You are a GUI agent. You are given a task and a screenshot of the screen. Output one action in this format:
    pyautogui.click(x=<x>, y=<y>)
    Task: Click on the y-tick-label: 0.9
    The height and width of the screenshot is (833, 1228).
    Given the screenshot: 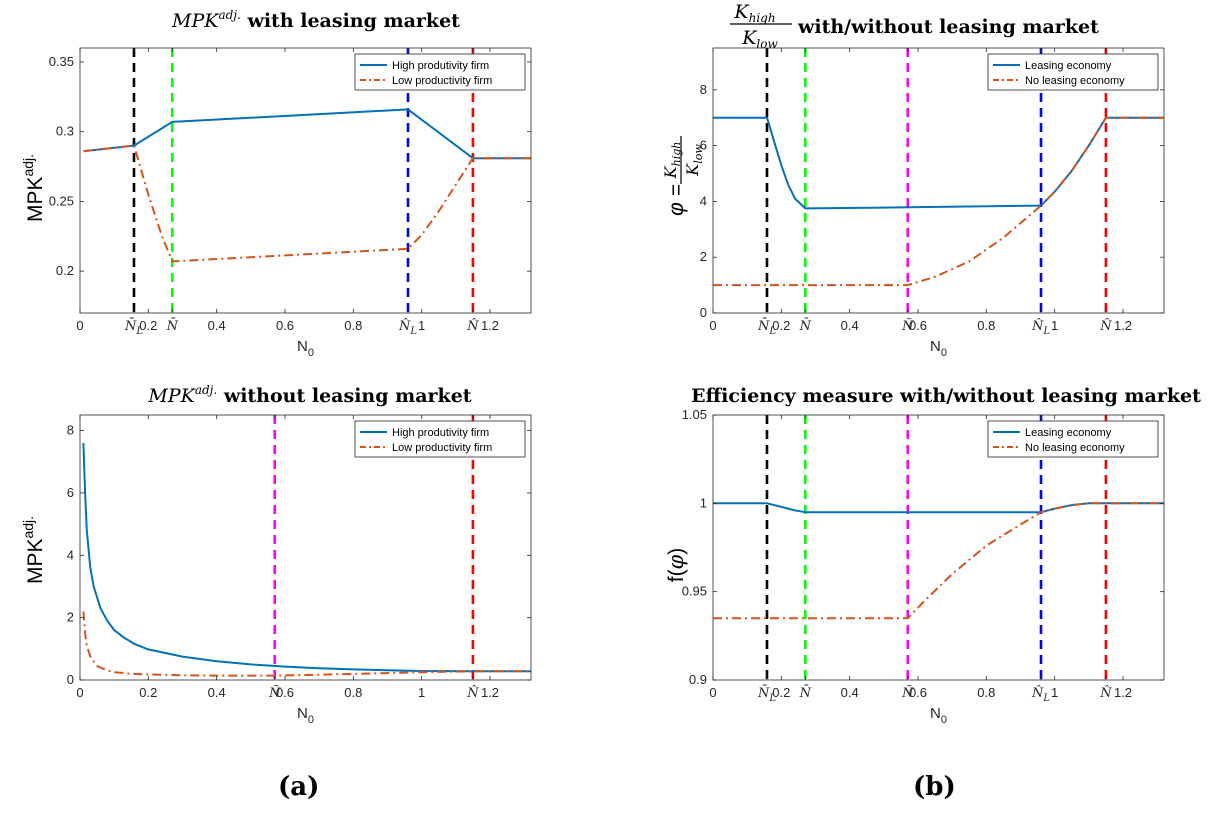 What is the action you would take?
    pyautogui.click(x=698, y=679)
    